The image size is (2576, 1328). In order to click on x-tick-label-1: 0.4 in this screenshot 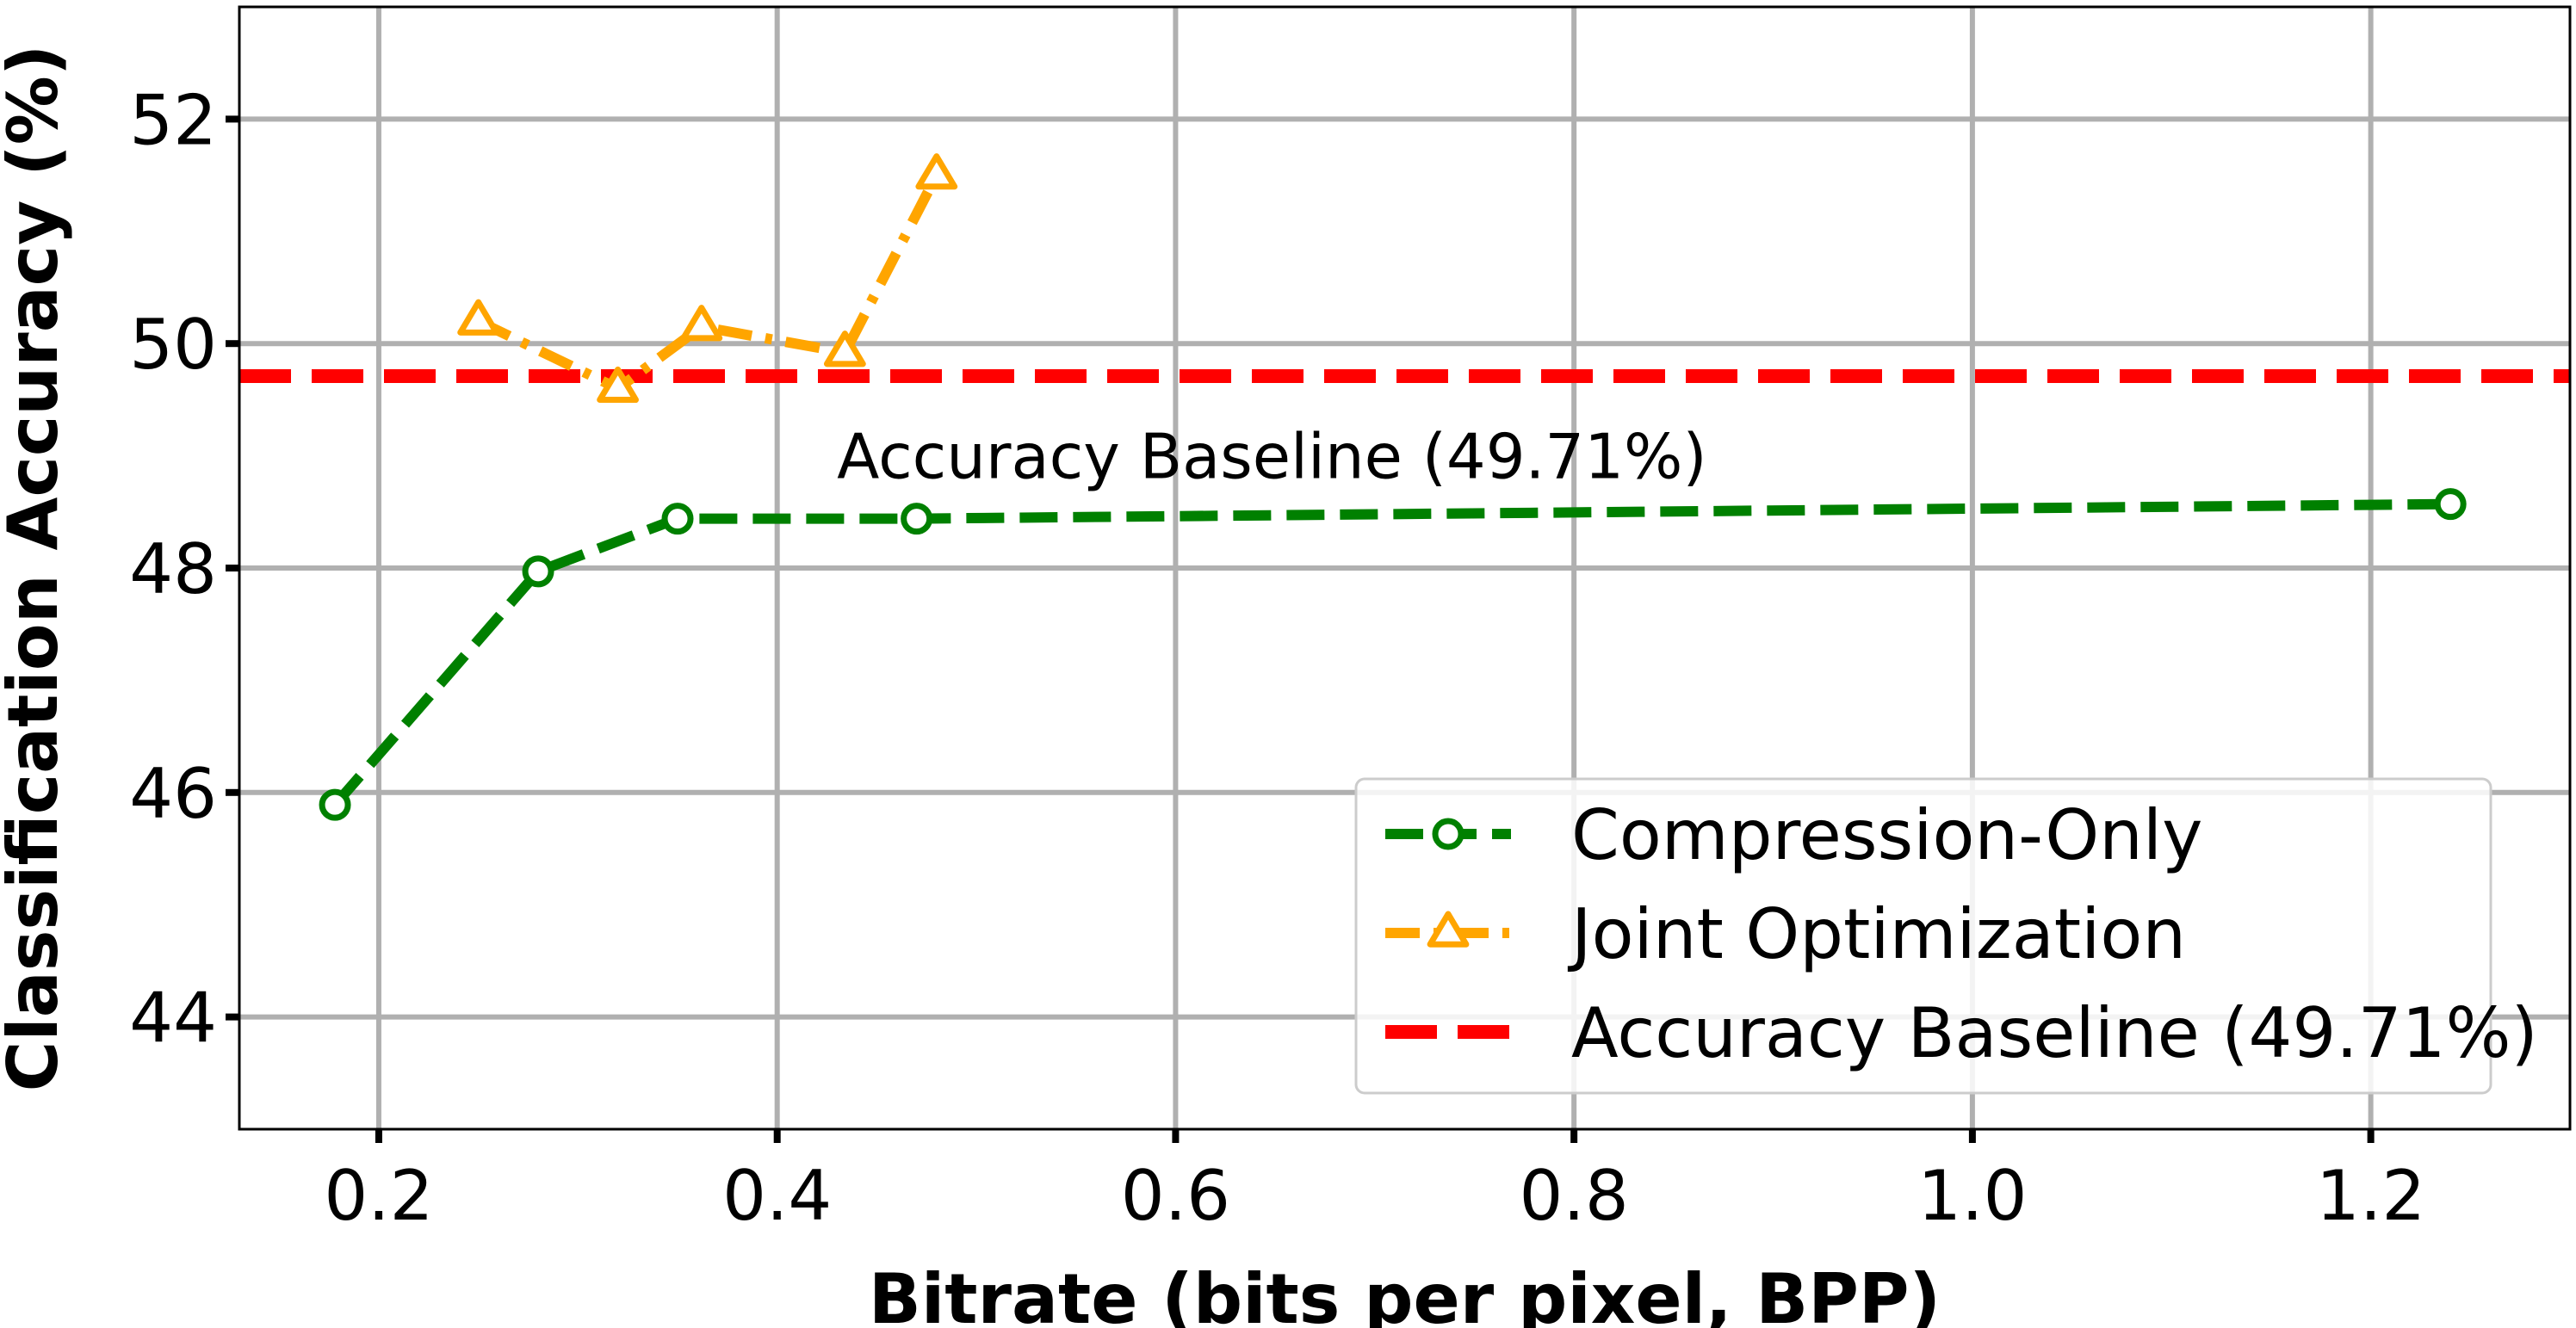, I will do `click(777, 1196)`.